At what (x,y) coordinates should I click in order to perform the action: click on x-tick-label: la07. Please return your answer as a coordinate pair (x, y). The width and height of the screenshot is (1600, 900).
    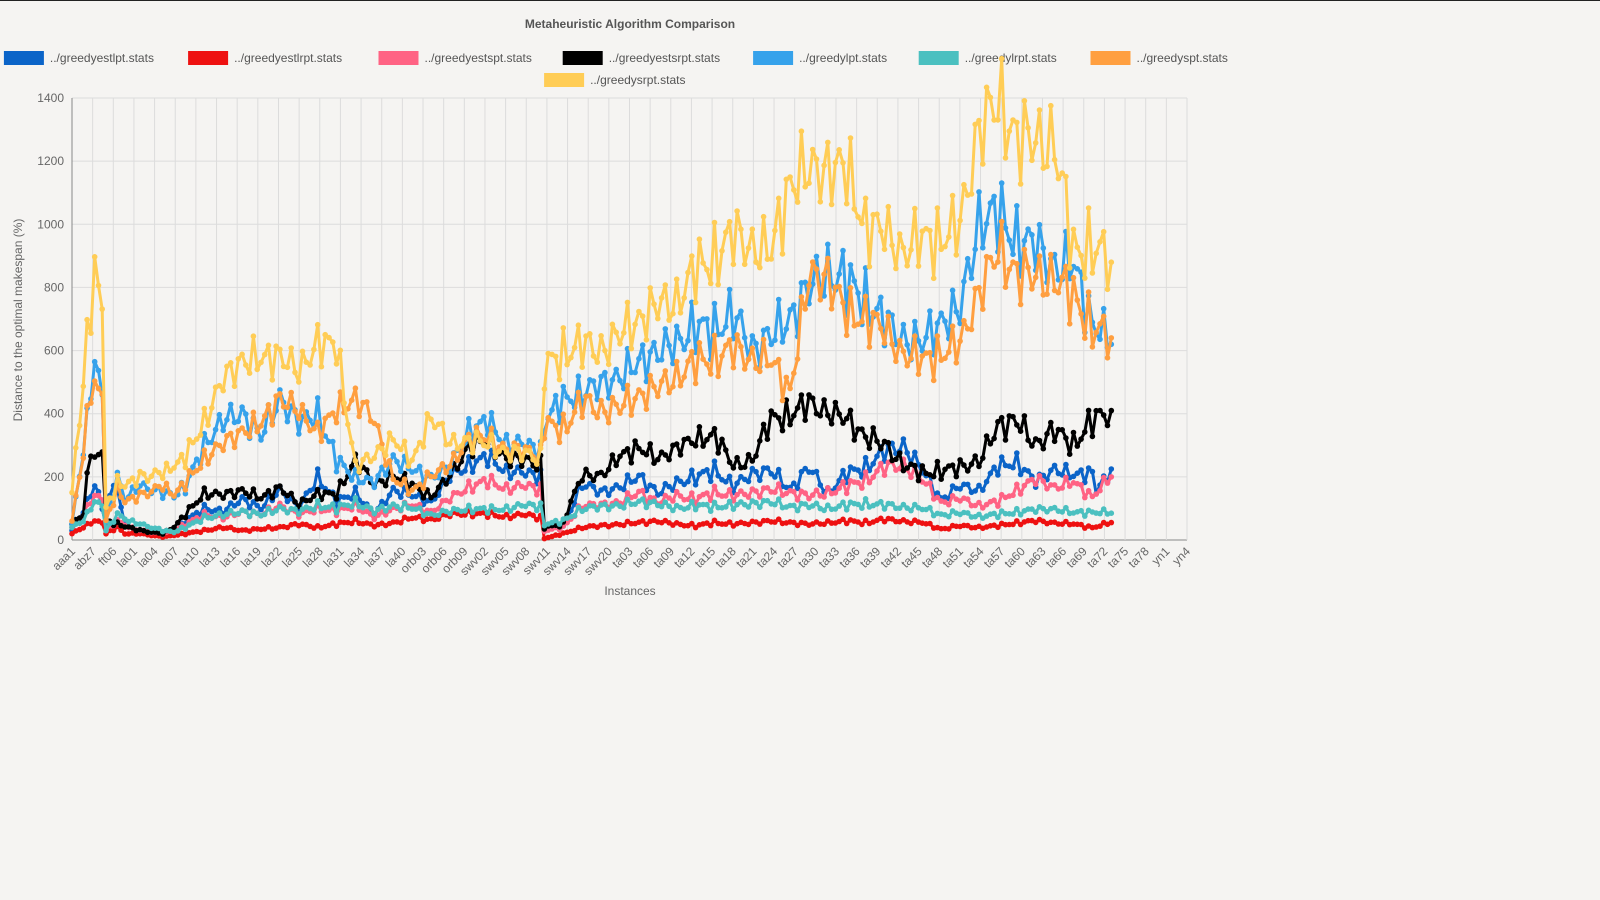
    Looking at the image, I should click on (168, 557).